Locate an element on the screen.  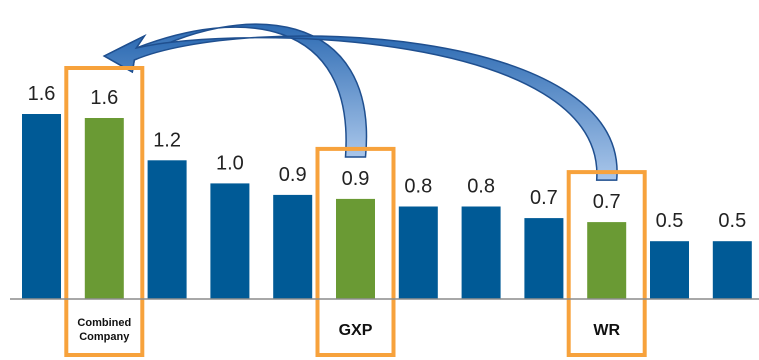
value-label-5: 0.9 is located at coordinates (356, 179).